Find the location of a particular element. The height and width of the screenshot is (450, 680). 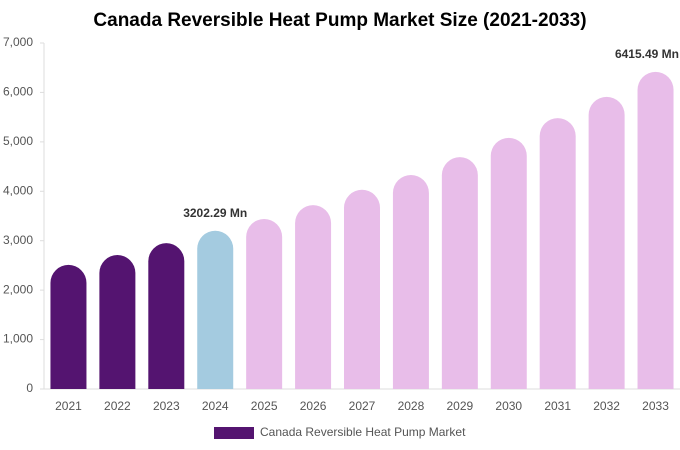

x-tick-label: 2029 is located at coordinates (459, 406).